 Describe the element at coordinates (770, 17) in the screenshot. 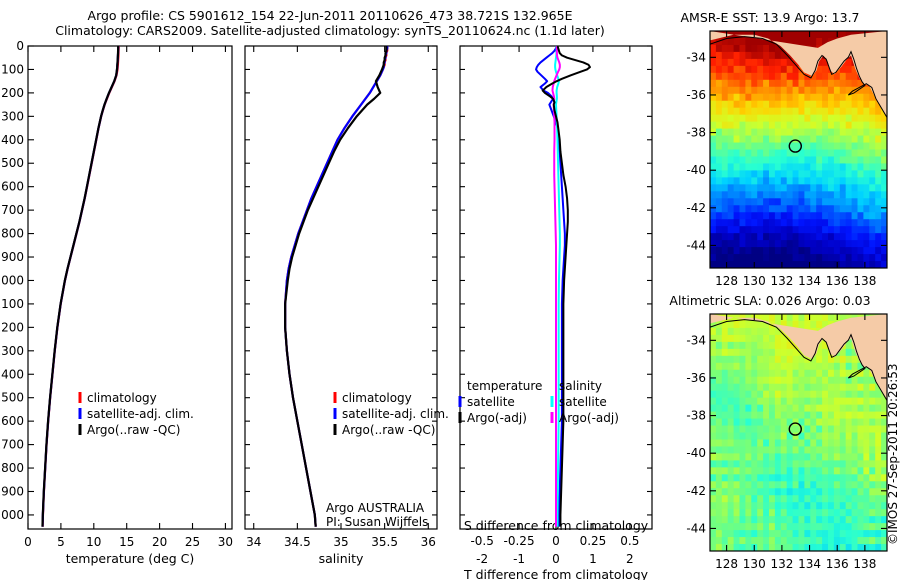

I see `sst-map-title: AMSR-E SST: 13.9 Argo: 13.7` at that location.